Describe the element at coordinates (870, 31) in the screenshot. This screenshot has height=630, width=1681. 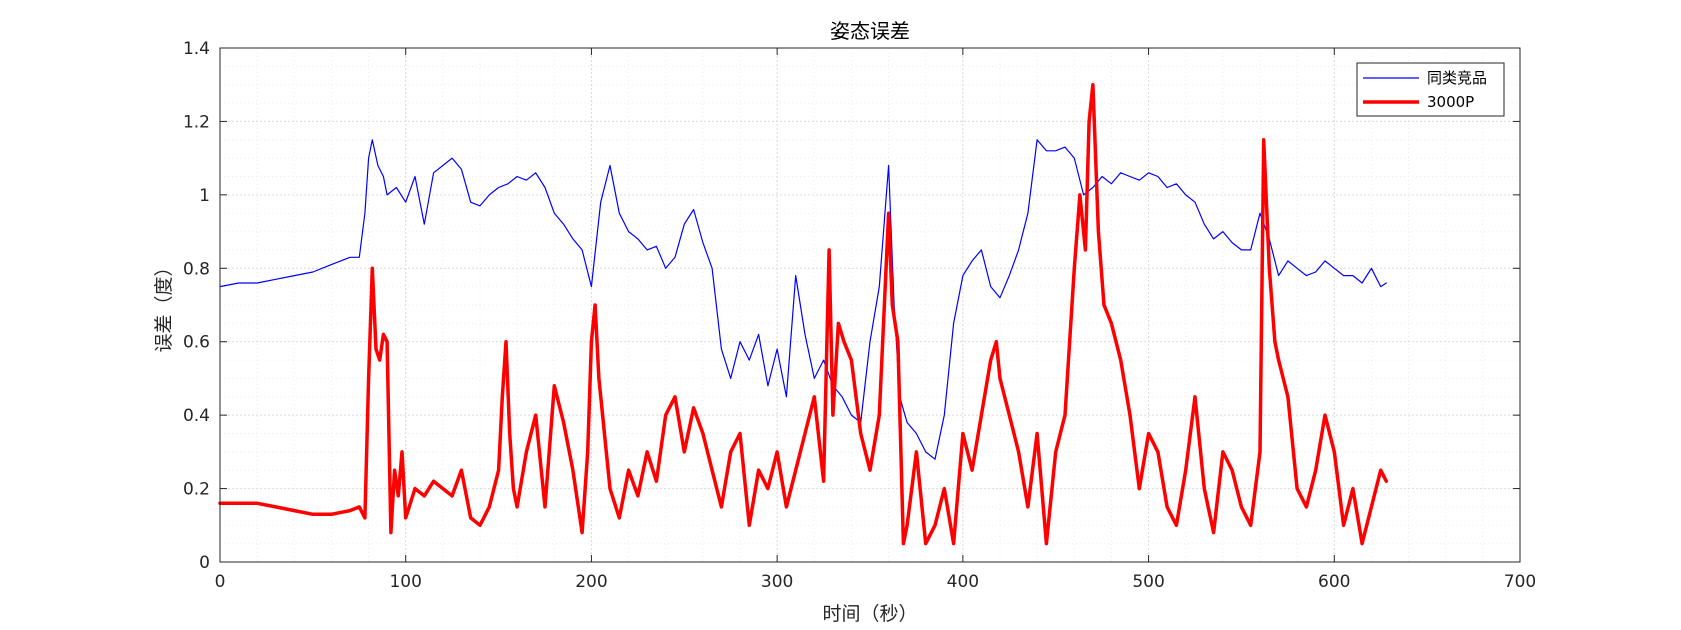
I see `chart-title: 姿态误差` at that location.